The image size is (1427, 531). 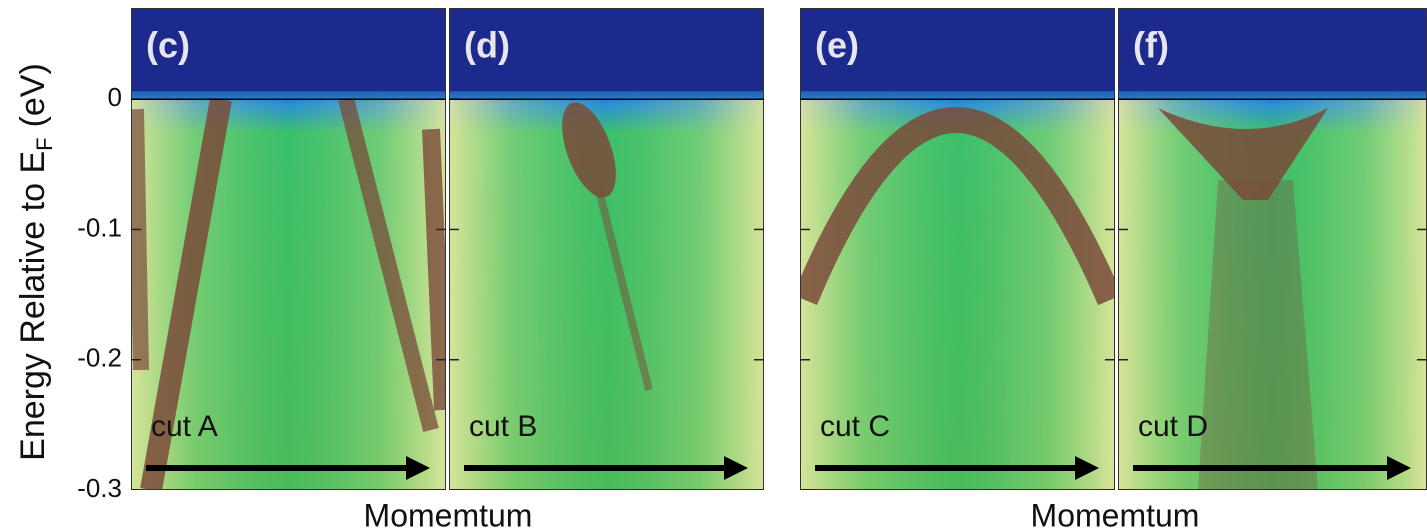 What do you see at coordinates (503, 426) in the screenshot?
I see `cut-label: cut B` at bounding box center [503, 426].